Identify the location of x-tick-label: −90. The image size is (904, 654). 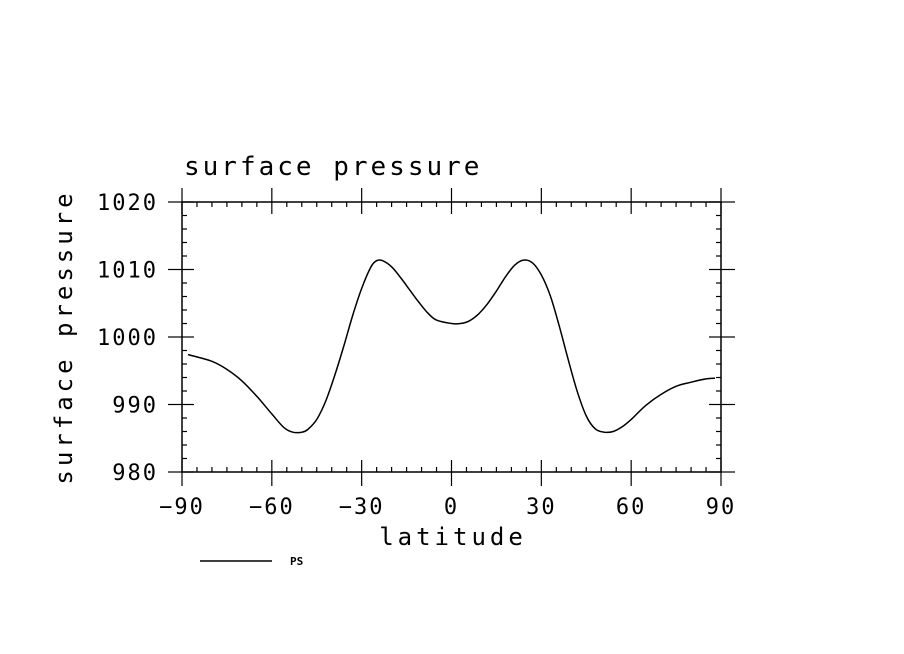
(182, 507).